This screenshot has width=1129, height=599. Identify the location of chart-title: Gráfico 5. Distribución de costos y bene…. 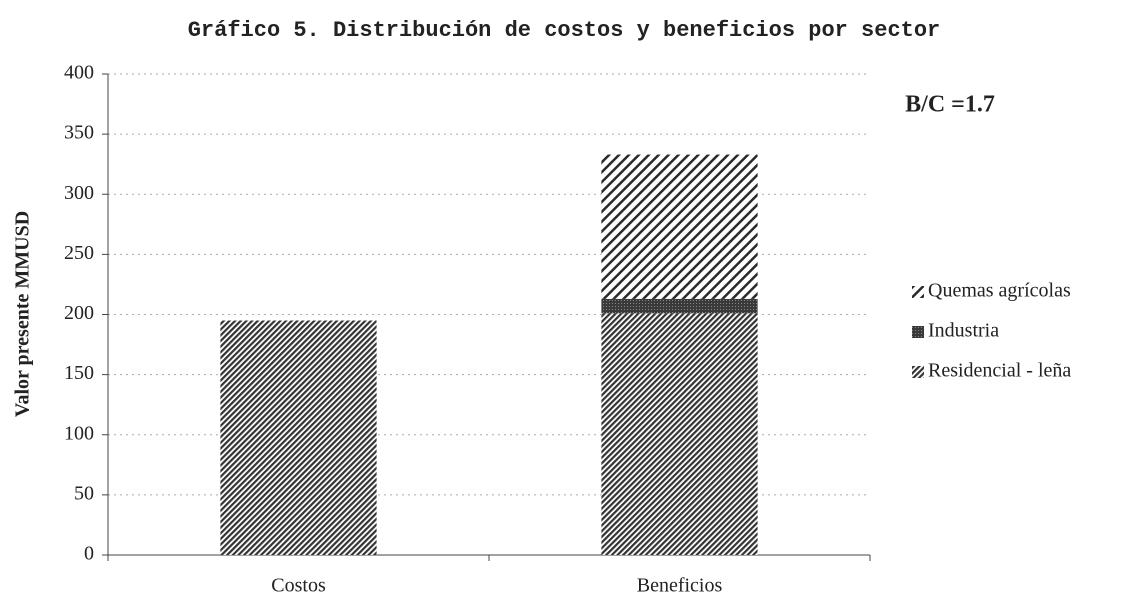
(564, 30).